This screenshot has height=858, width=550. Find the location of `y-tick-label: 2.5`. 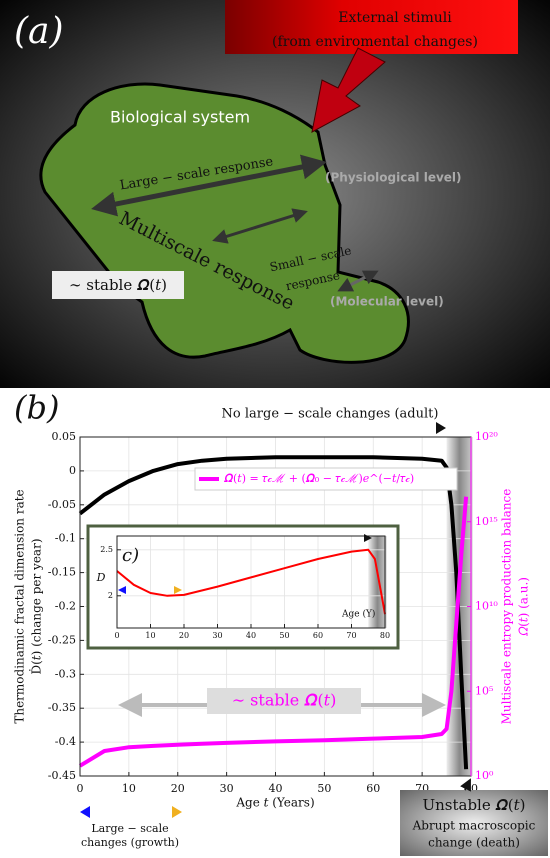

y-tick-label: 2.5 is located at coordinates (106, 549).